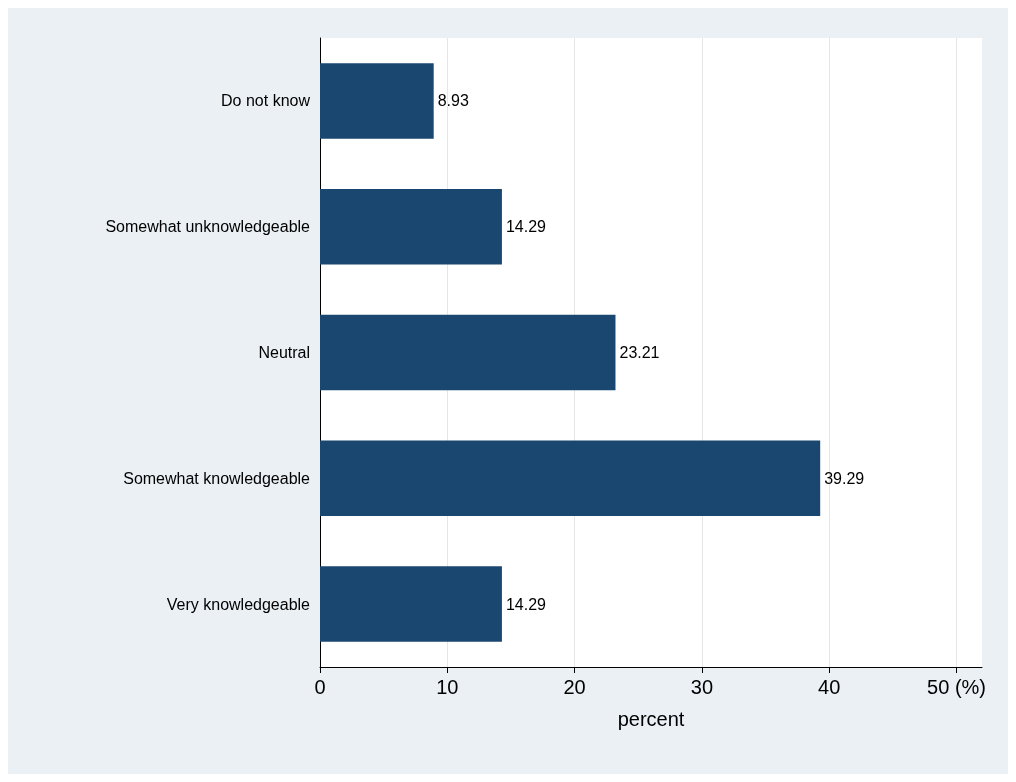  What do you see at coordinates (574, 687) in the screenshot?
I see `x-tick-label: 20` at bounding box center [574, 687].